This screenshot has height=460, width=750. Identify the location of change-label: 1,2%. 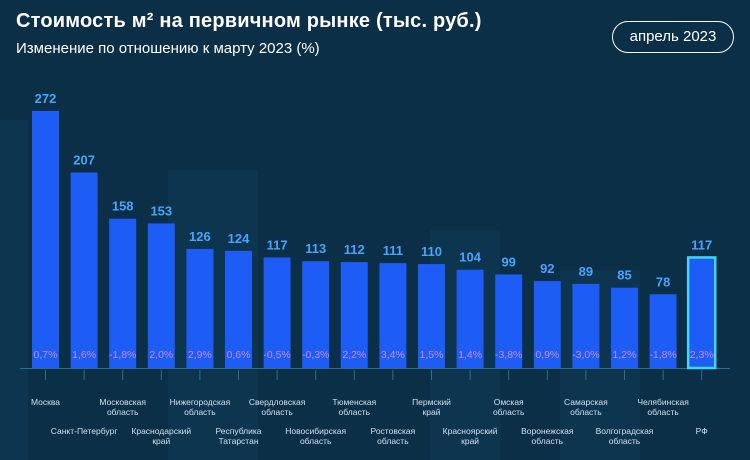
(625, 355).